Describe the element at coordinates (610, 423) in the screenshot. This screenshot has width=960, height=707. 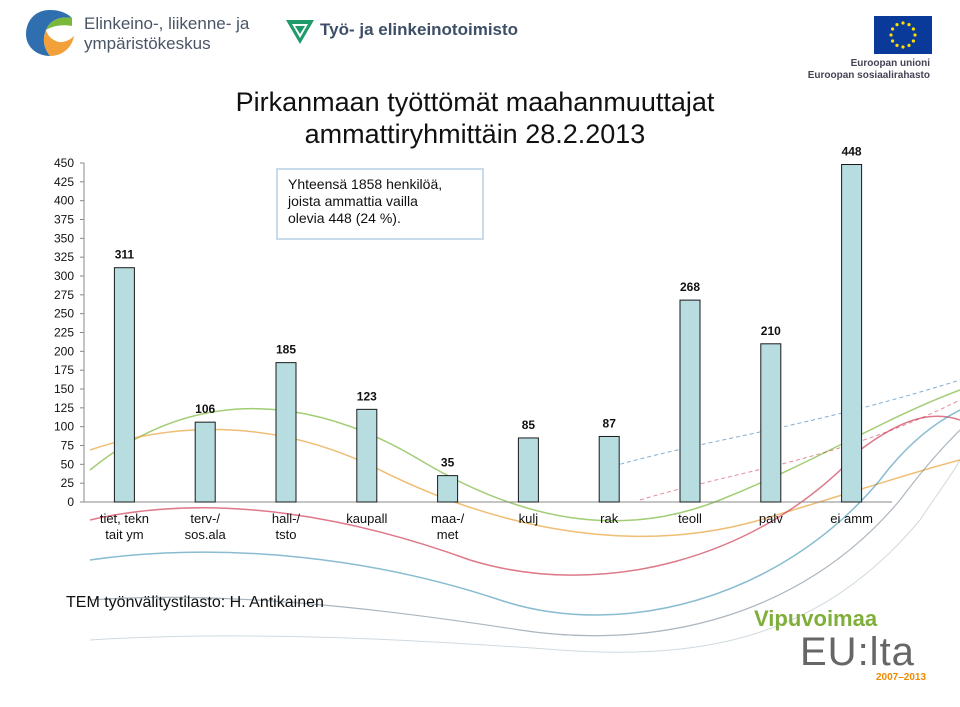
I see `data-label: 87` at that location.